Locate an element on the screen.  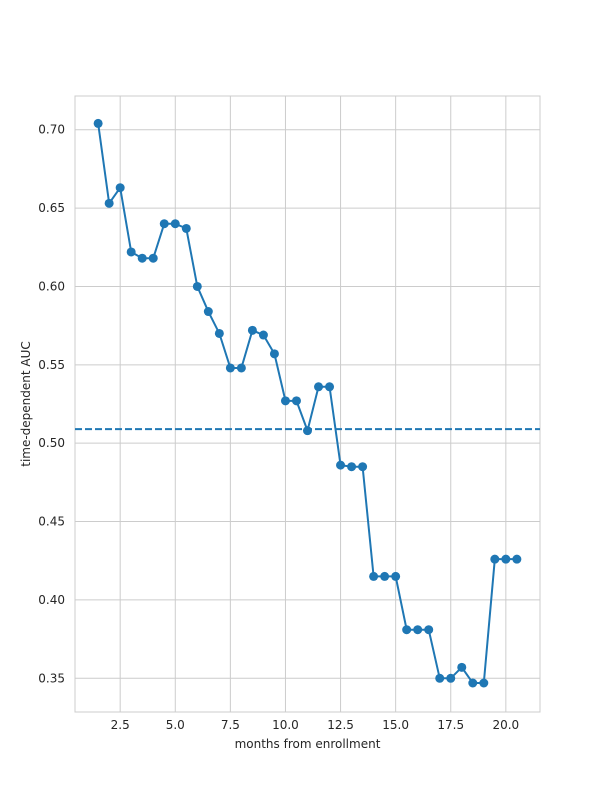
x-tick-label: 2.5 is located at coordinates (120, 725).